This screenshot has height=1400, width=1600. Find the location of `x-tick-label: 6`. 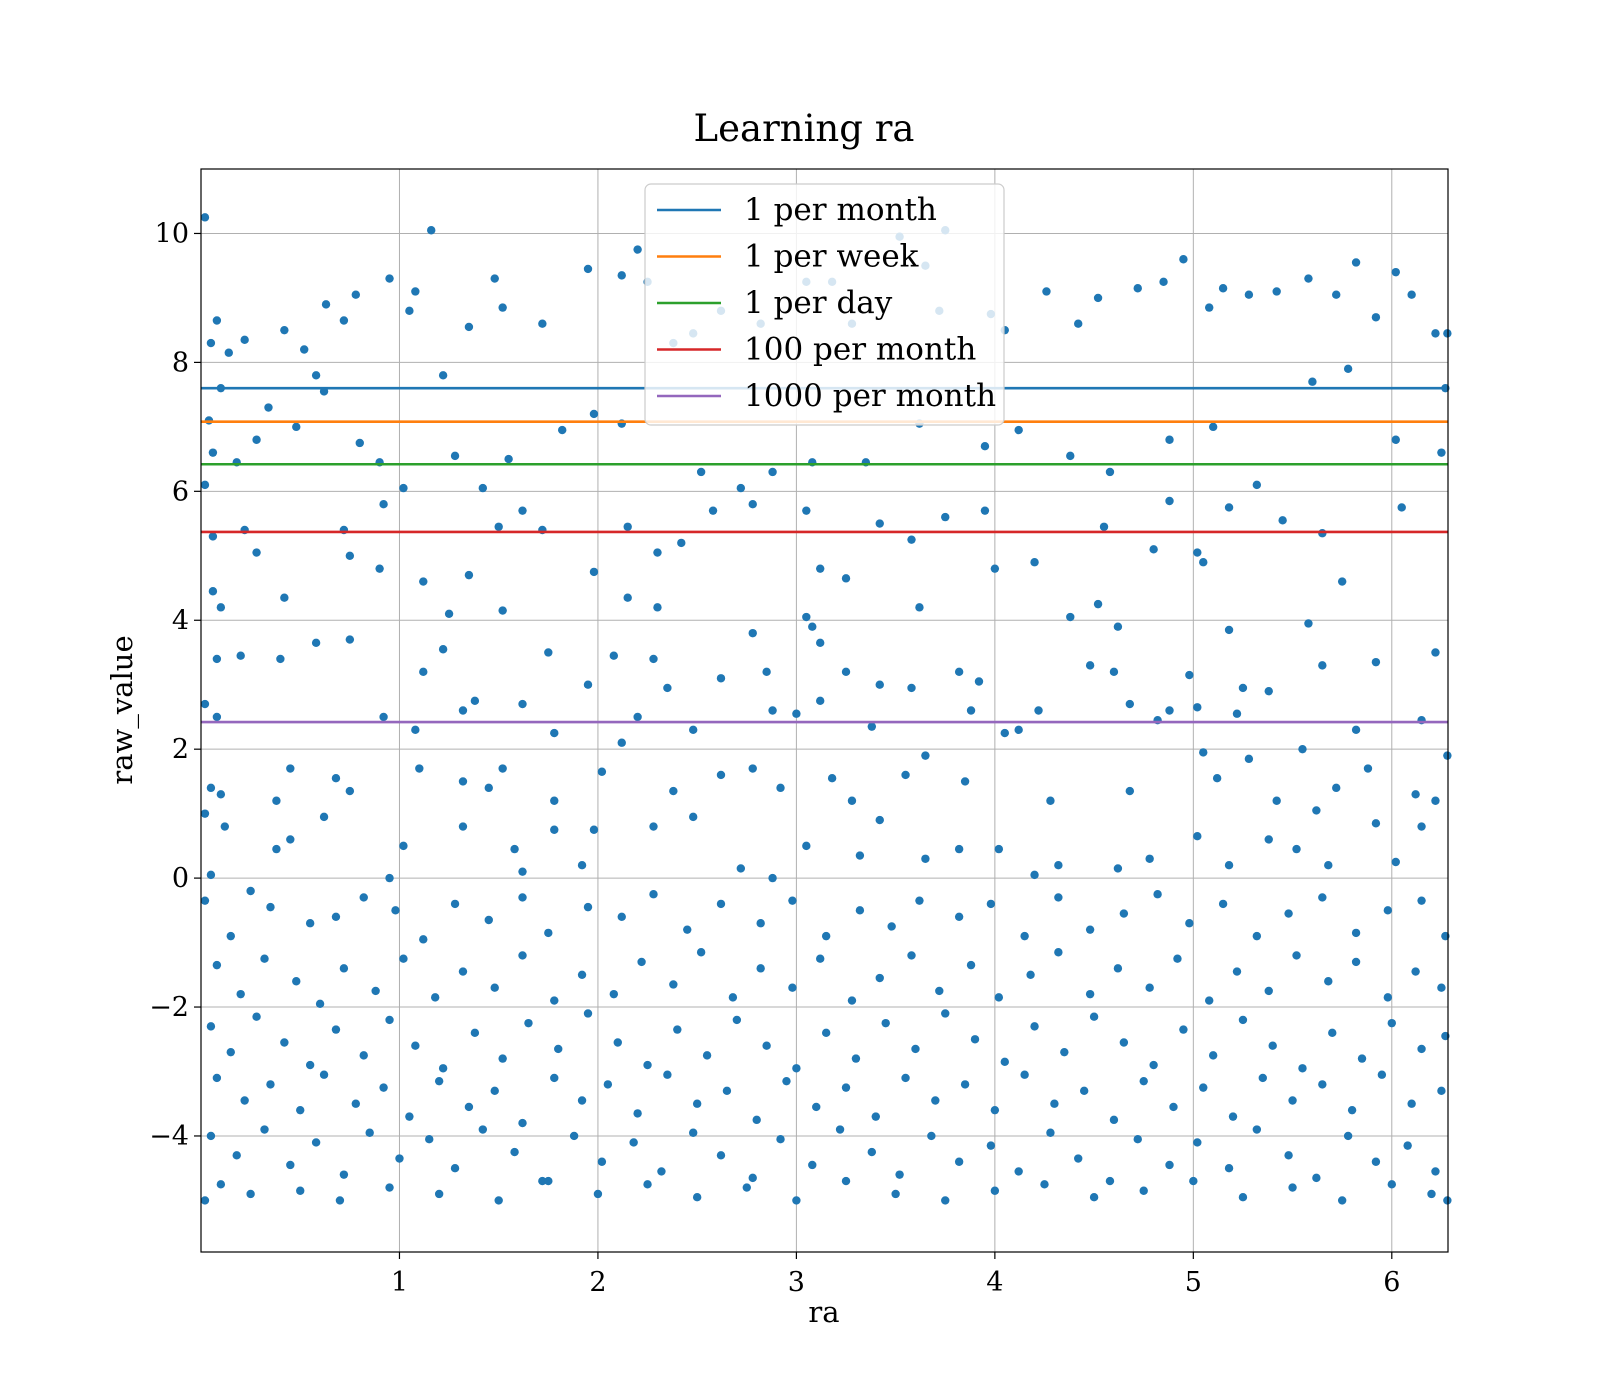

x-tick-label: 6 is located at coordinates (1391, 1282).